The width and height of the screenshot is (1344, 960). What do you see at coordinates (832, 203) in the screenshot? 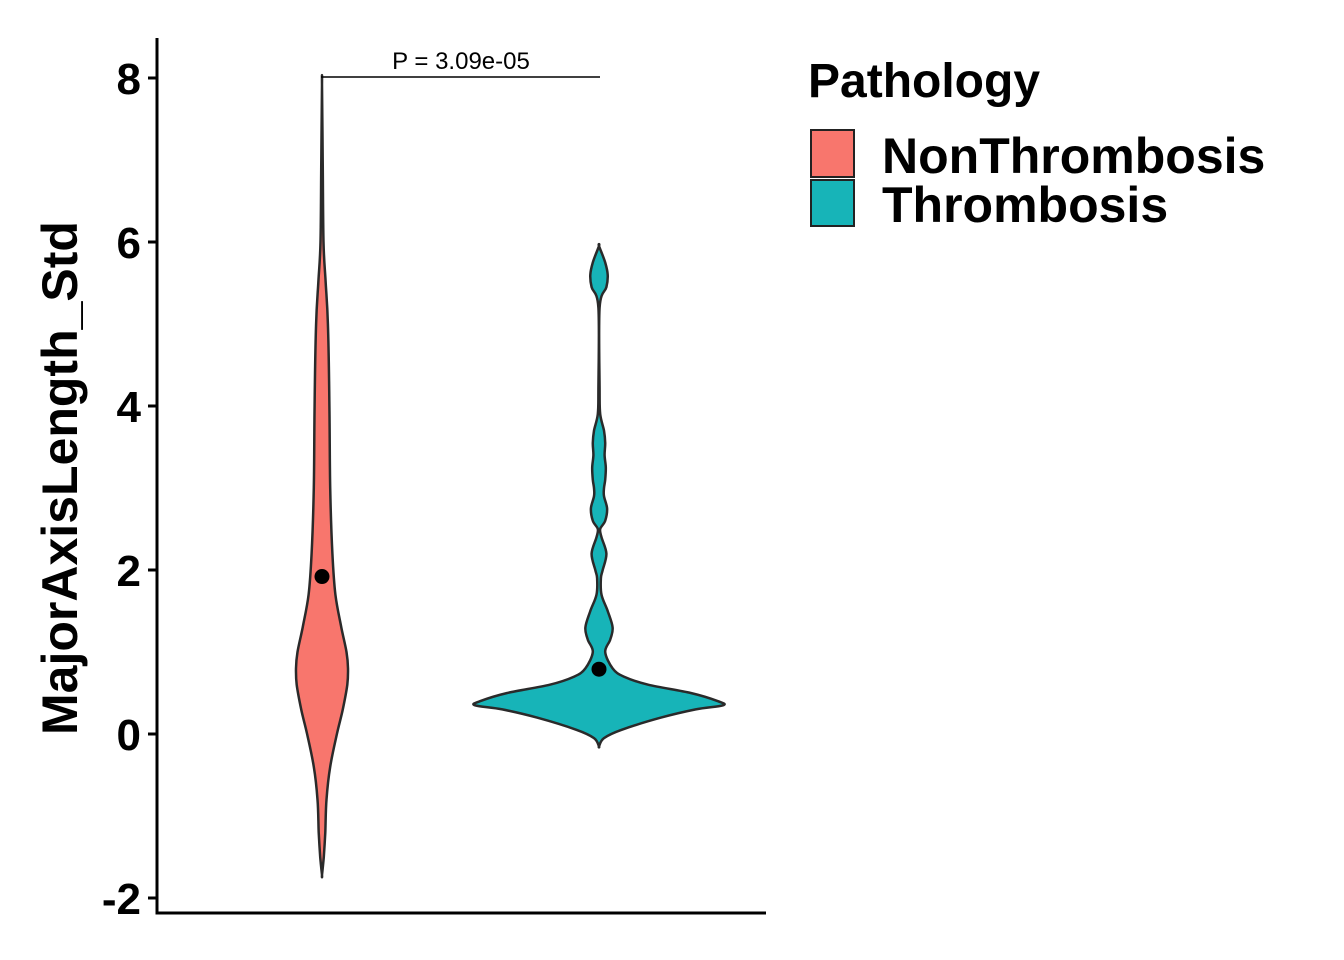
I see `legend-swatch-thrombosis` at bounding box center [832, 203].